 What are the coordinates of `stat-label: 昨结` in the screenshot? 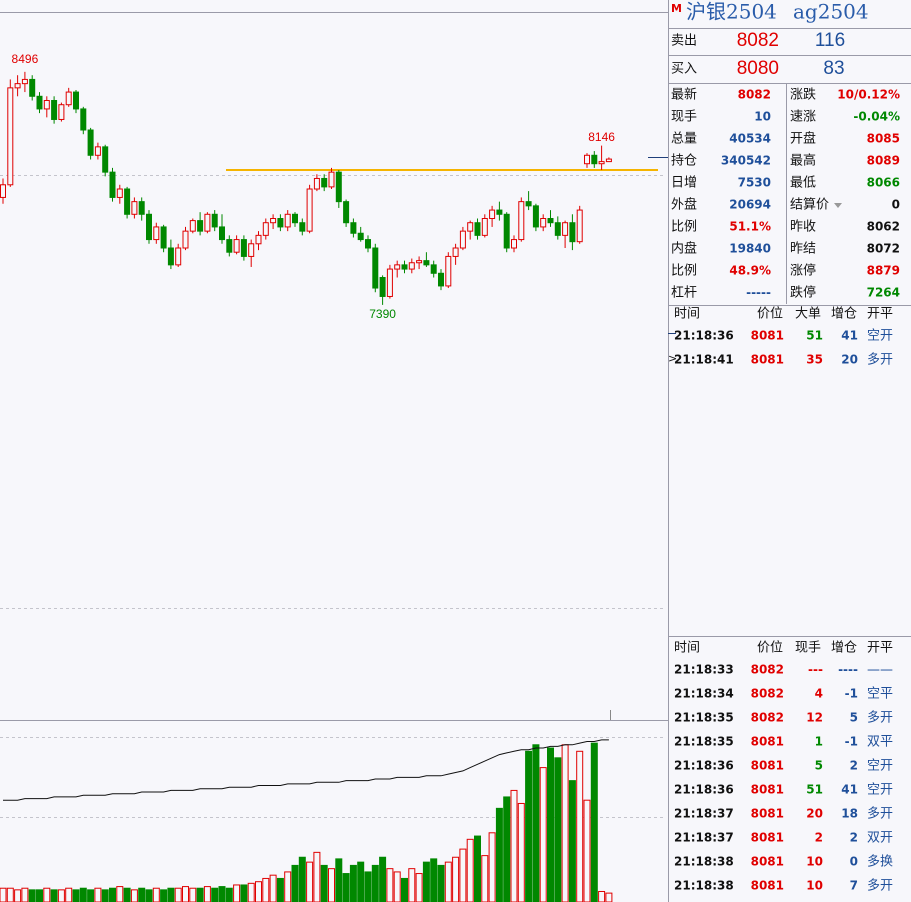 It's located at (803, 249).